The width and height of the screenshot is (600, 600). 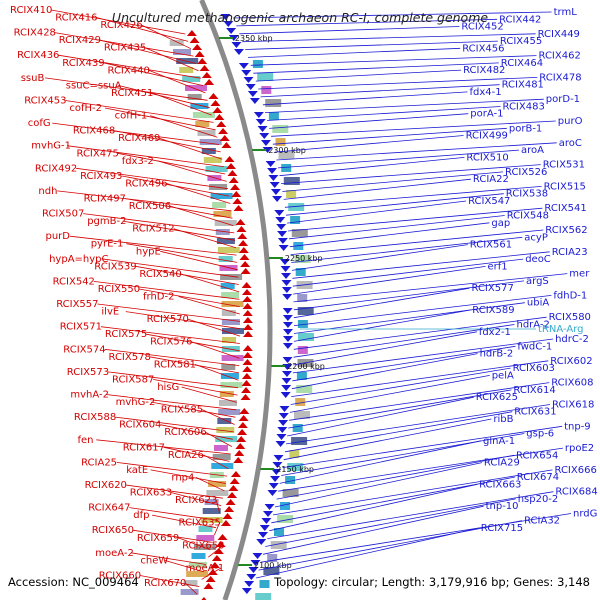 What do you see at coordinates (497, 397) in the screenshot?
I see `gene-label: RCIX625` at bounding box center [497, 397].